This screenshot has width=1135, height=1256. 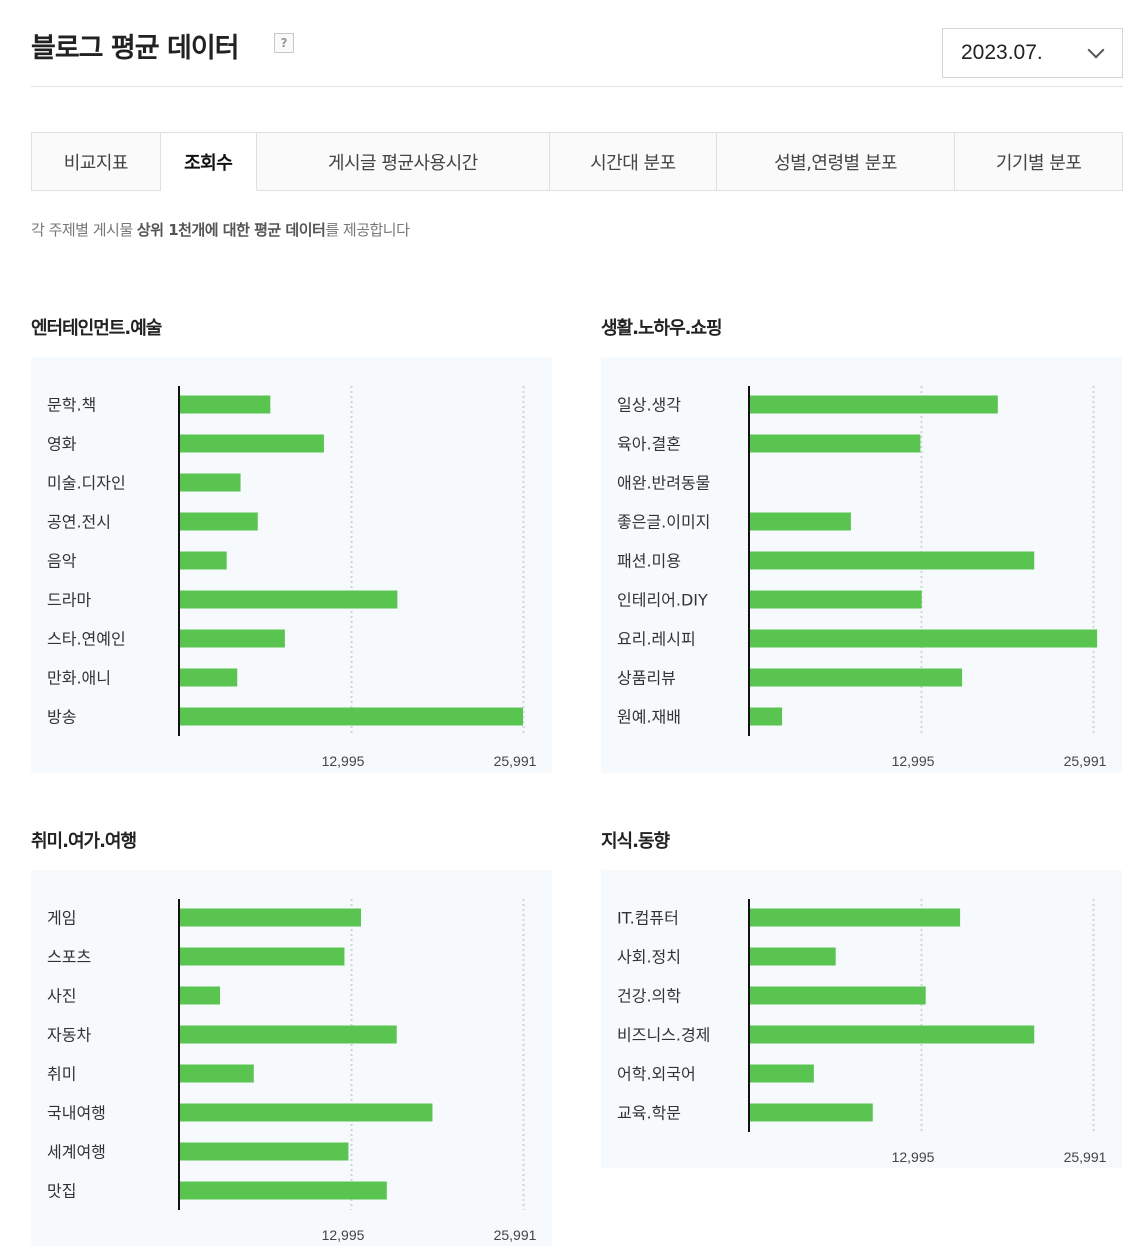 What do you see at coordinates (635, 841) in the screenshot?
I see `chart-title-knowledge: 지식.동향` at bounding box center [635, 841].